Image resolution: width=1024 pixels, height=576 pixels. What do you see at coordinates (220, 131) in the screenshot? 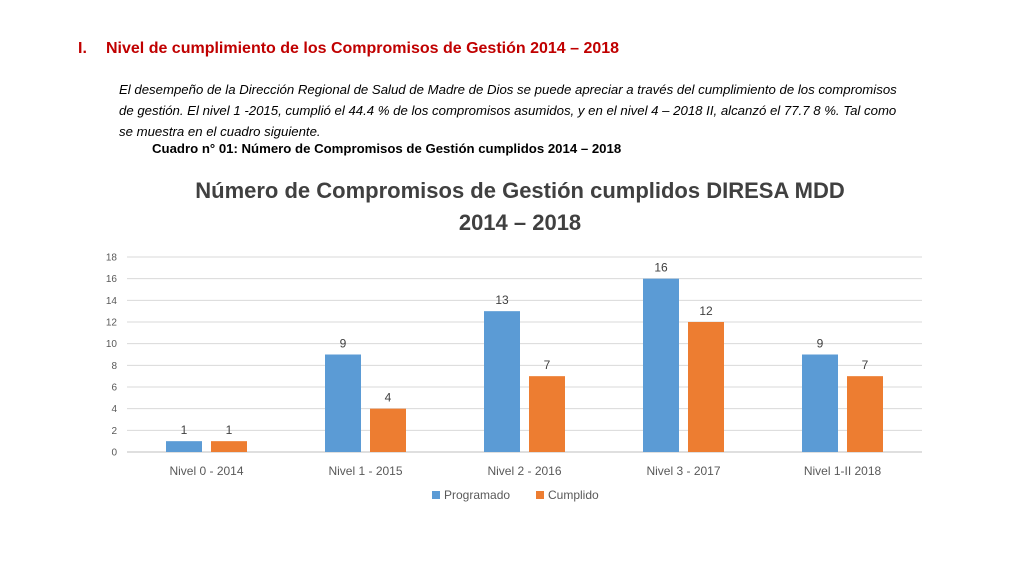
I see `paragraph-line: se muestra en el cuadro siguiente.` at bounding box center [220, 131].